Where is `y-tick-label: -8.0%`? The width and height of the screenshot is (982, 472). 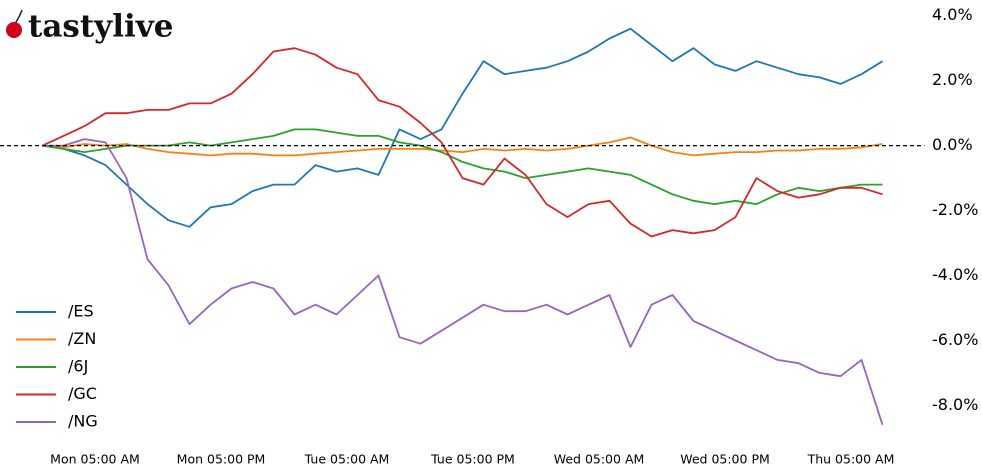
y-tick-label: -8.0% is located at coordinates (955, 404).